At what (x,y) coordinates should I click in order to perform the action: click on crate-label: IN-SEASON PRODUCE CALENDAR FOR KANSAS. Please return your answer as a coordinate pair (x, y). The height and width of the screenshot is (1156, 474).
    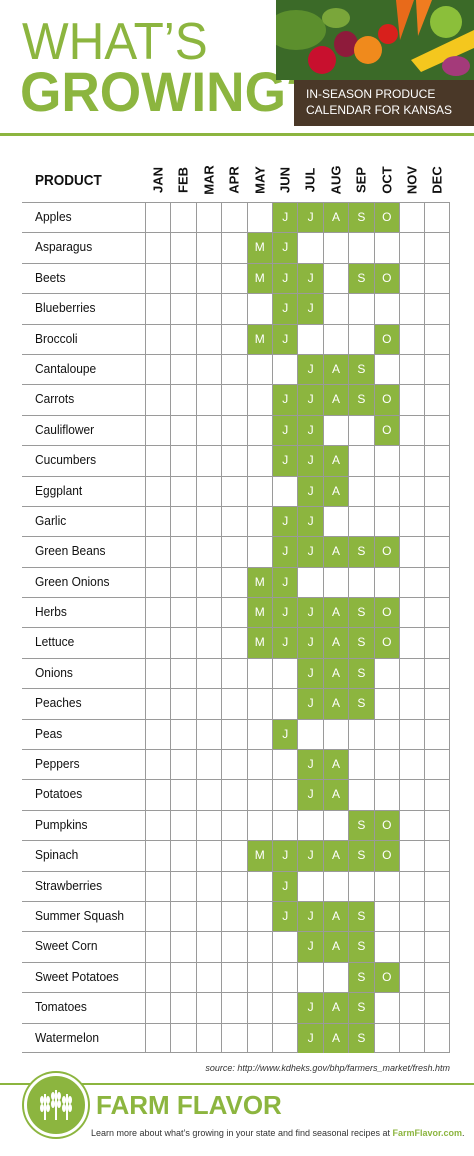
    Looking at the image, I should click on (384, 103).